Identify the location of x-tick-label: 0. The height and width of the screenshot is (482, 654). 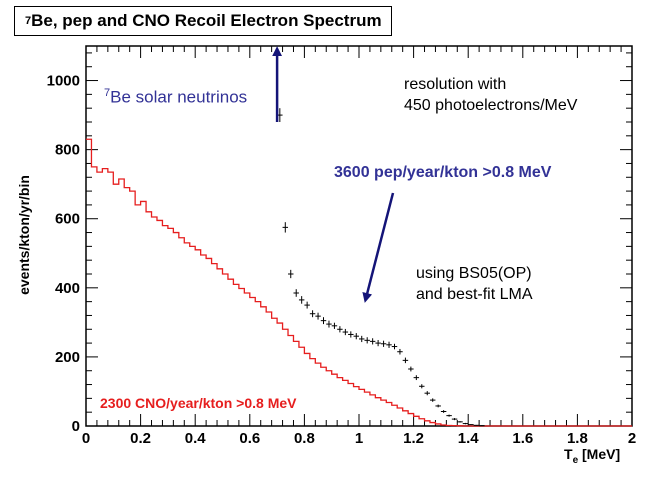
(86, 438).